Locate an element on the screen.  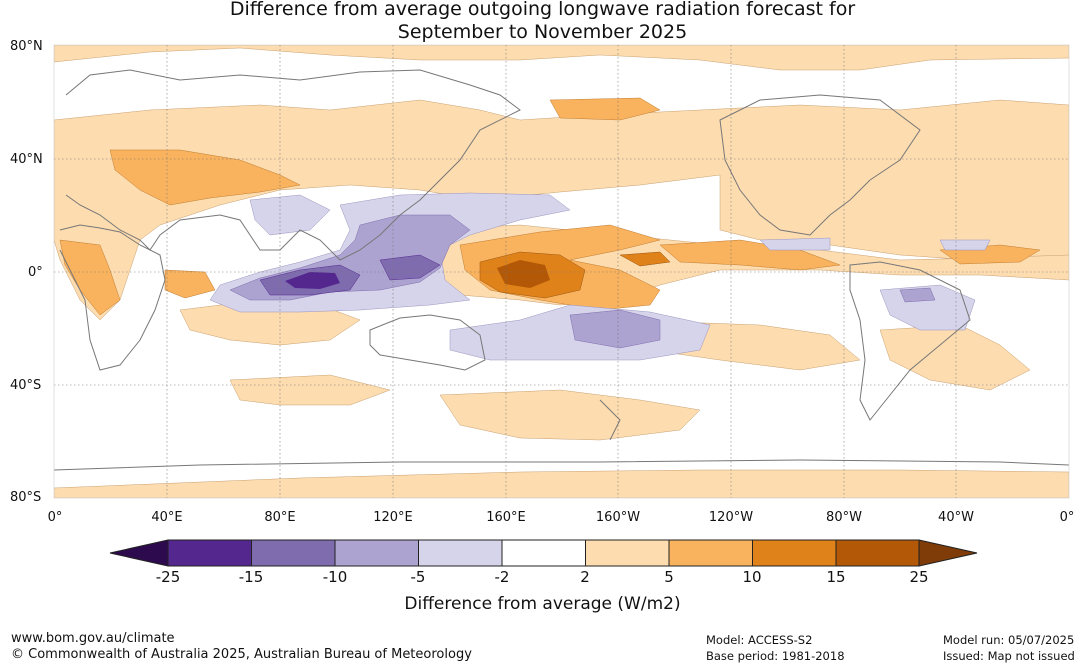
colorbar-tick-label: -10 is located at coordinates (335, 577).